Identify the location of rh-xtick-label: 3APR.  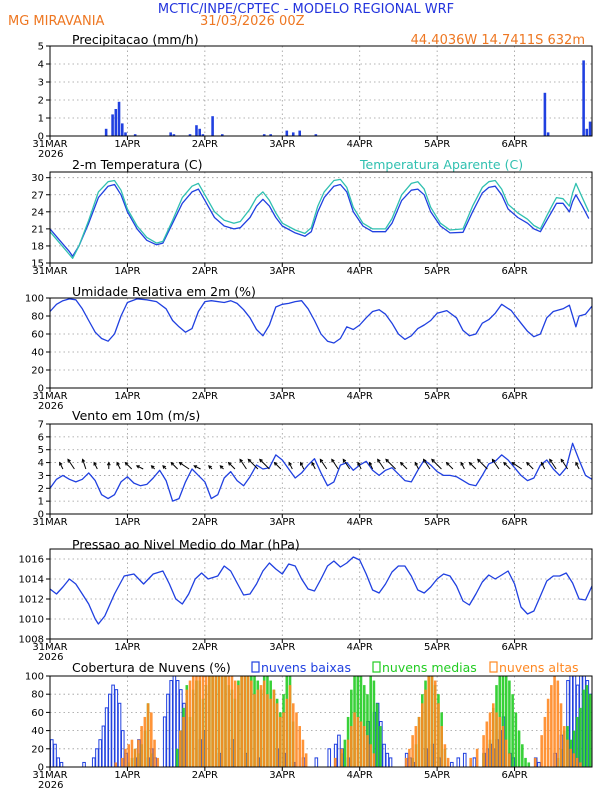
(282, 396).